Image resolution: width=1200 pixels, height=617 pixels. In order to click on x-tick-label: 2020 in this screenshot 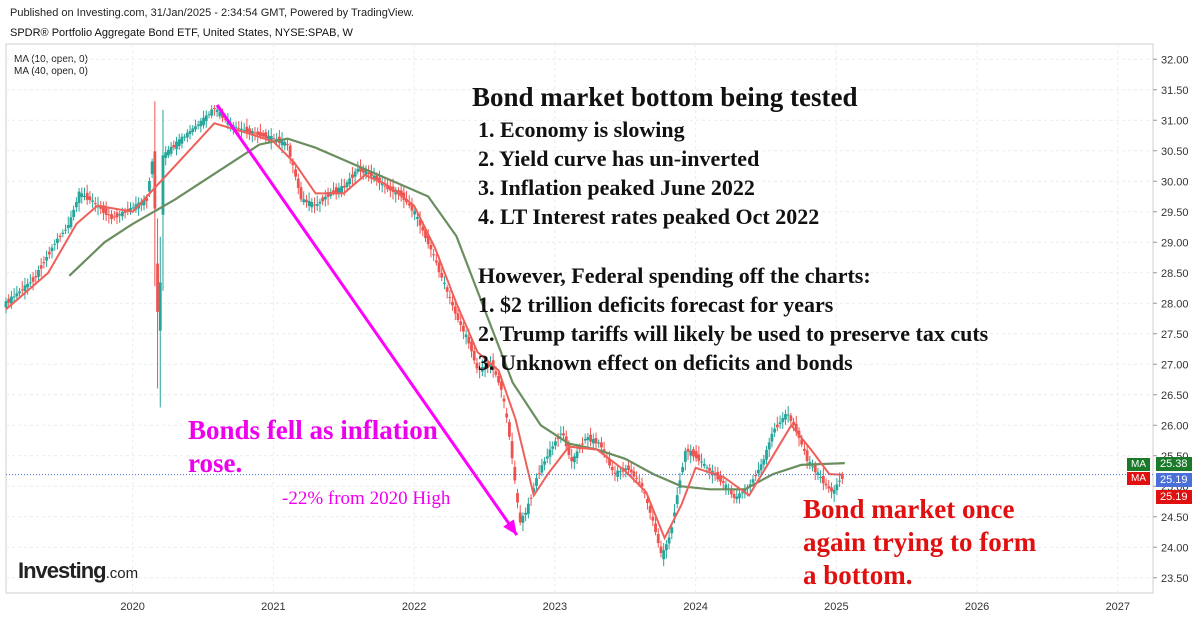, I will do `click(132, 607)`.